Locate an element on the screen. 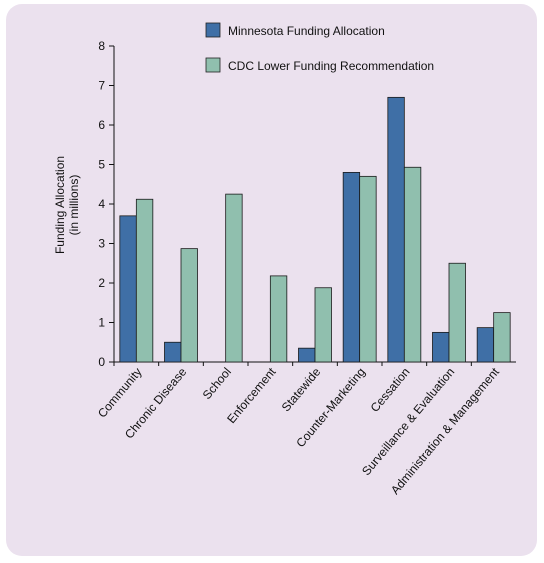 The height and width of the screenshot is (563, 544). y-tick-label: 2 is located at coordinates (101, 283).